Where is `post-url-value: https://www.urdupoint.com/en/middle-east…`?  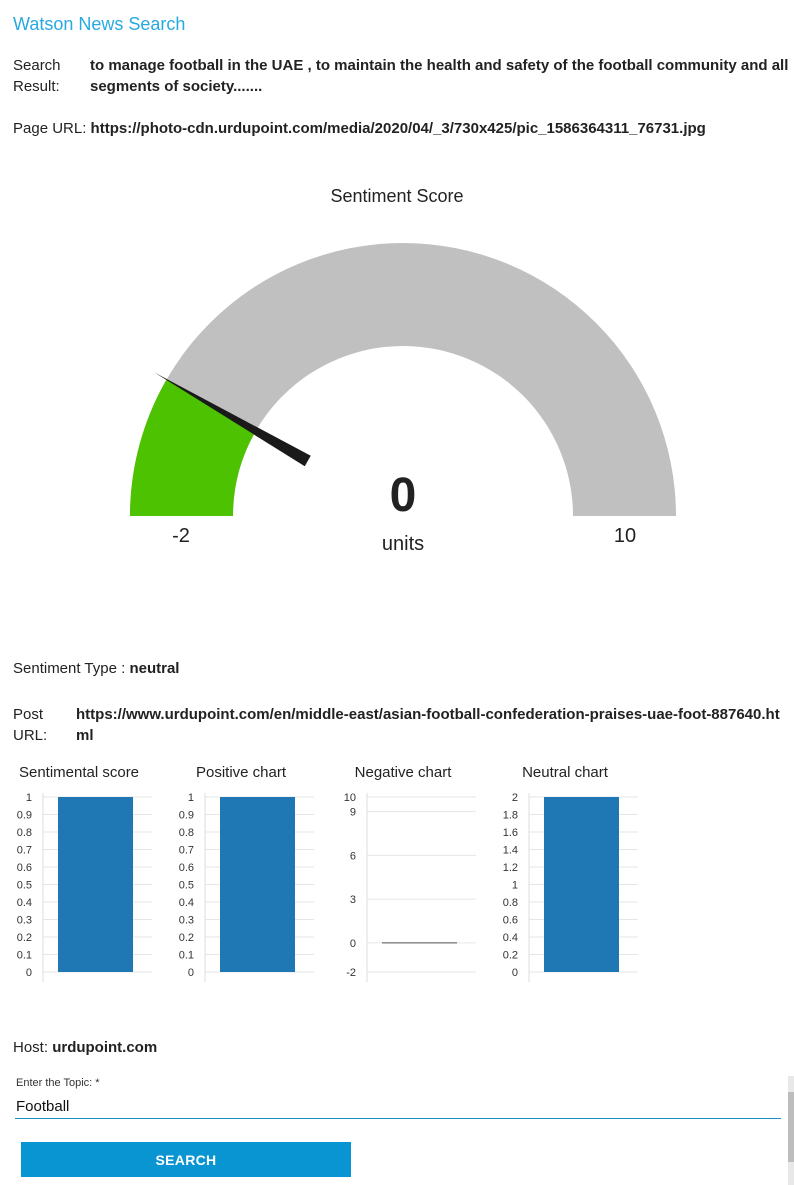 post-url-value: https://www.urdupoint.com/en/middle-east… is located at coordinates (428, 725).